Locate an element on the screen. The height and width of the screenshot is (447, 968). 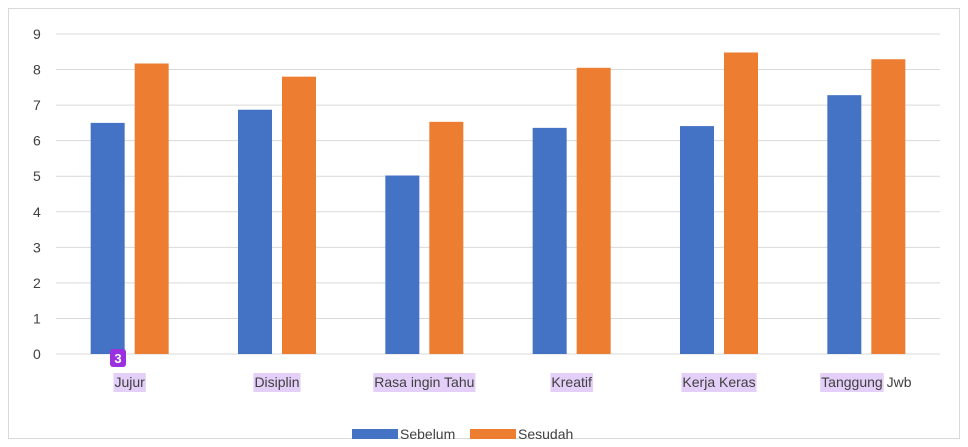
y-tick-label: 8 is located at coordinates (37, 70).